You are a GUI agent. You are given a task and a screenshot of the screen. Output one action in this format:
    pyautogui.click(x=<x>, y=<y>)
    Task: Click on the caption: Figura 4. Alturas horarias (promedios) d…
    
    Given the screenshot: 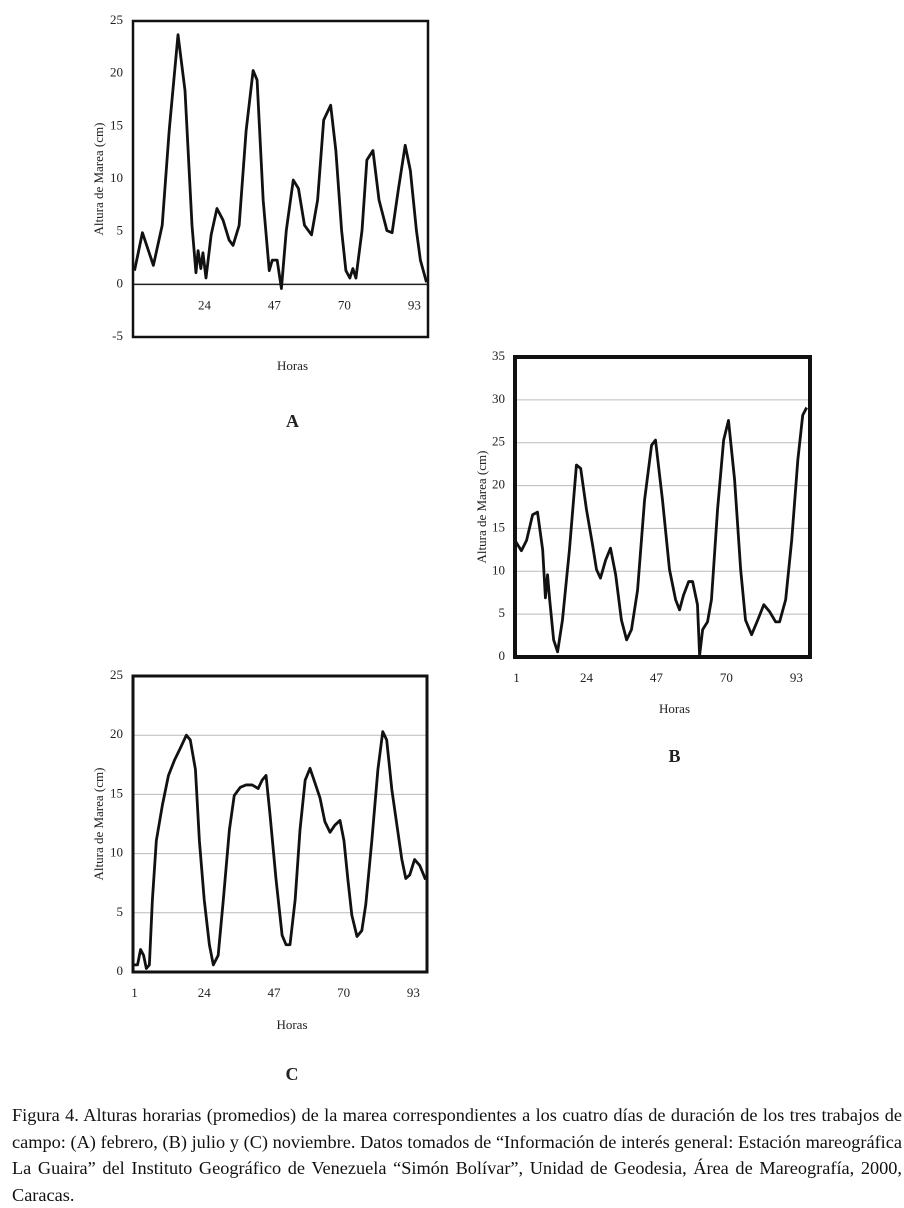 What is the action you would take?
    pyautogui.click(x=457, y=1155)
    